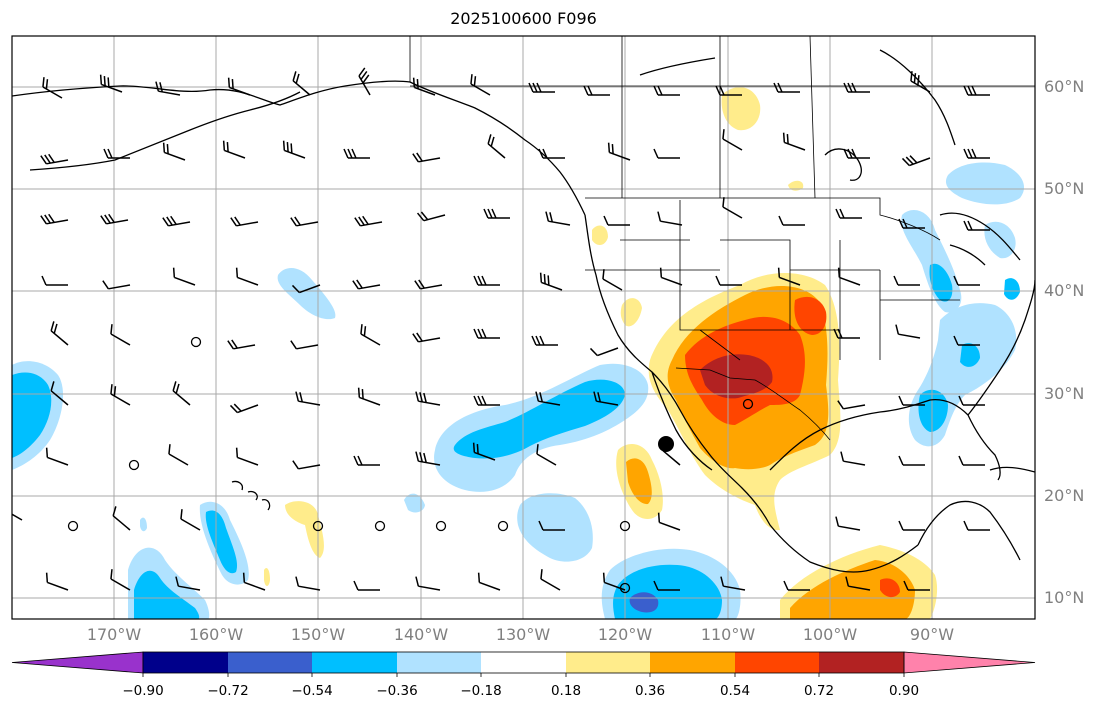  I want to click on lon-label-150w: 150°W, so click(318, 634).